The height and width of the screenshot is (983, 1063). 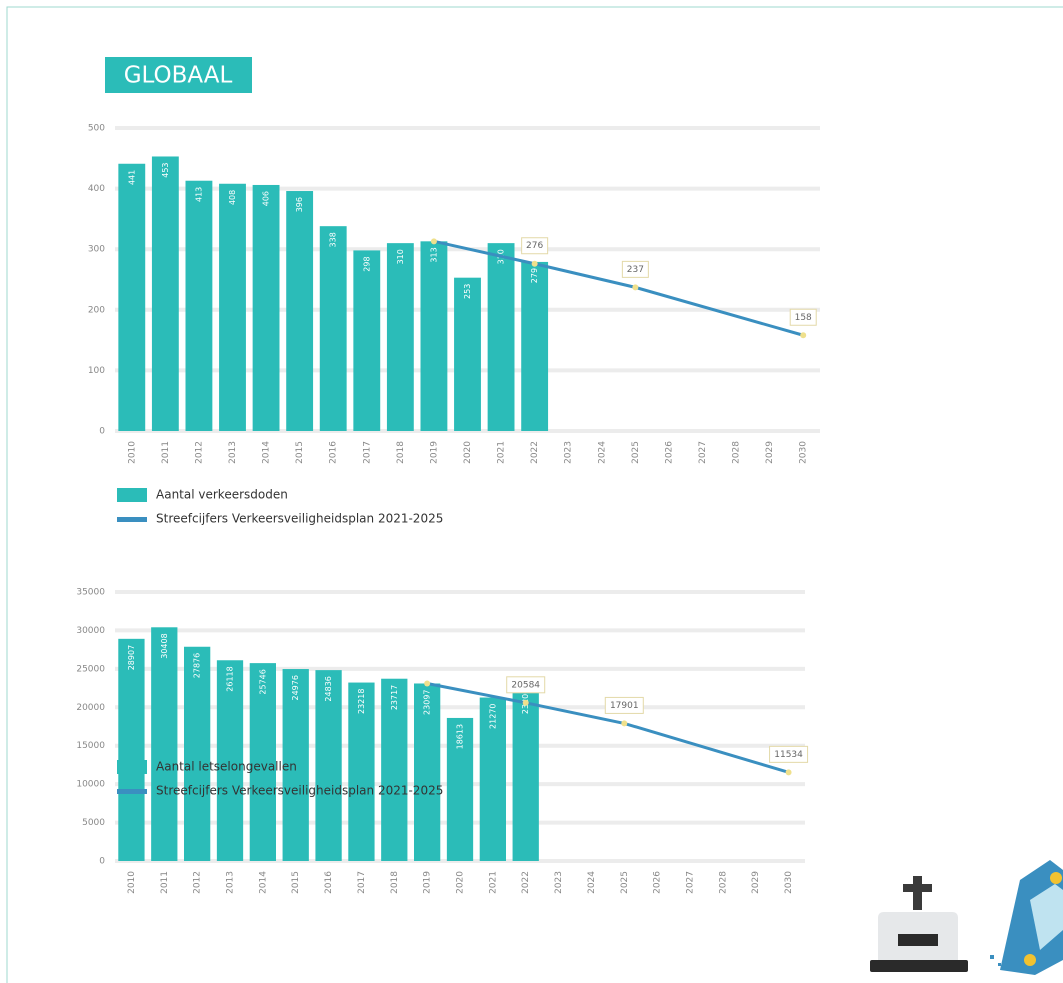 I want to click on bar-value-label: 413, so click(x=198, y=194).